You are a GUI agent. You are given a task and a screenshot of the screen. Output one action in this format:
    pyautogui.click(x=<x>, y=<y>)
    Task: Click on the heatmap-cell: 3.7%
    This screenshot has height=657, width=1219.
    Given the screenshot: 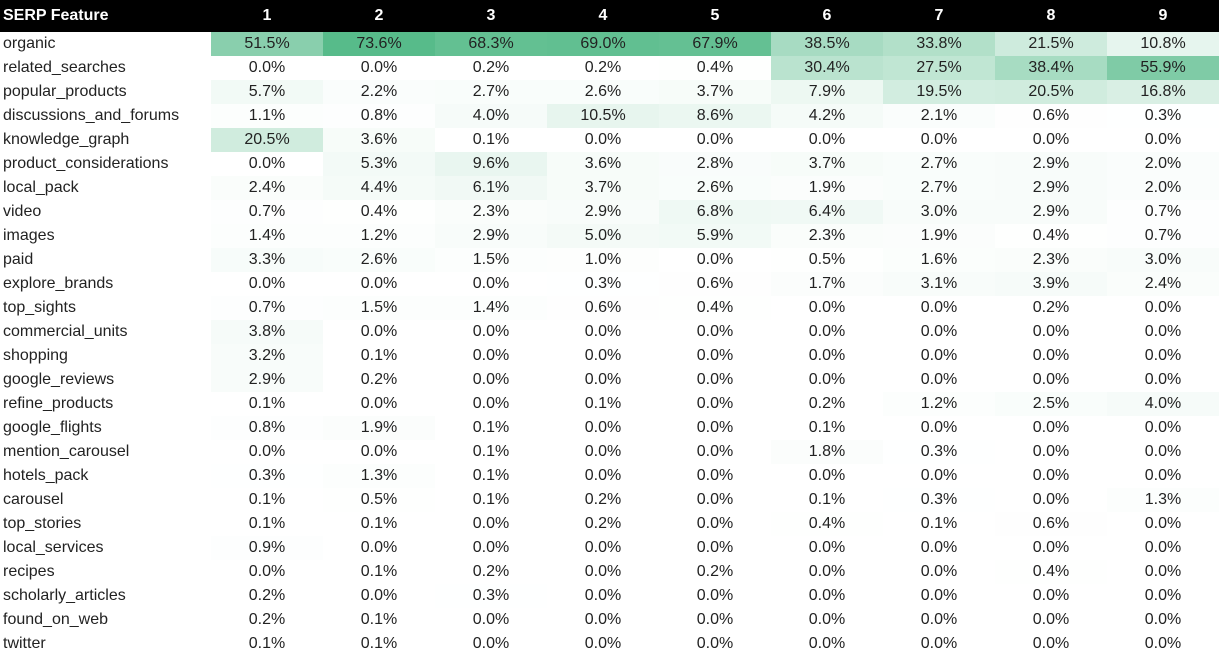 What is the action you would take?
    pyautogui.click(x=603, y=188)
    